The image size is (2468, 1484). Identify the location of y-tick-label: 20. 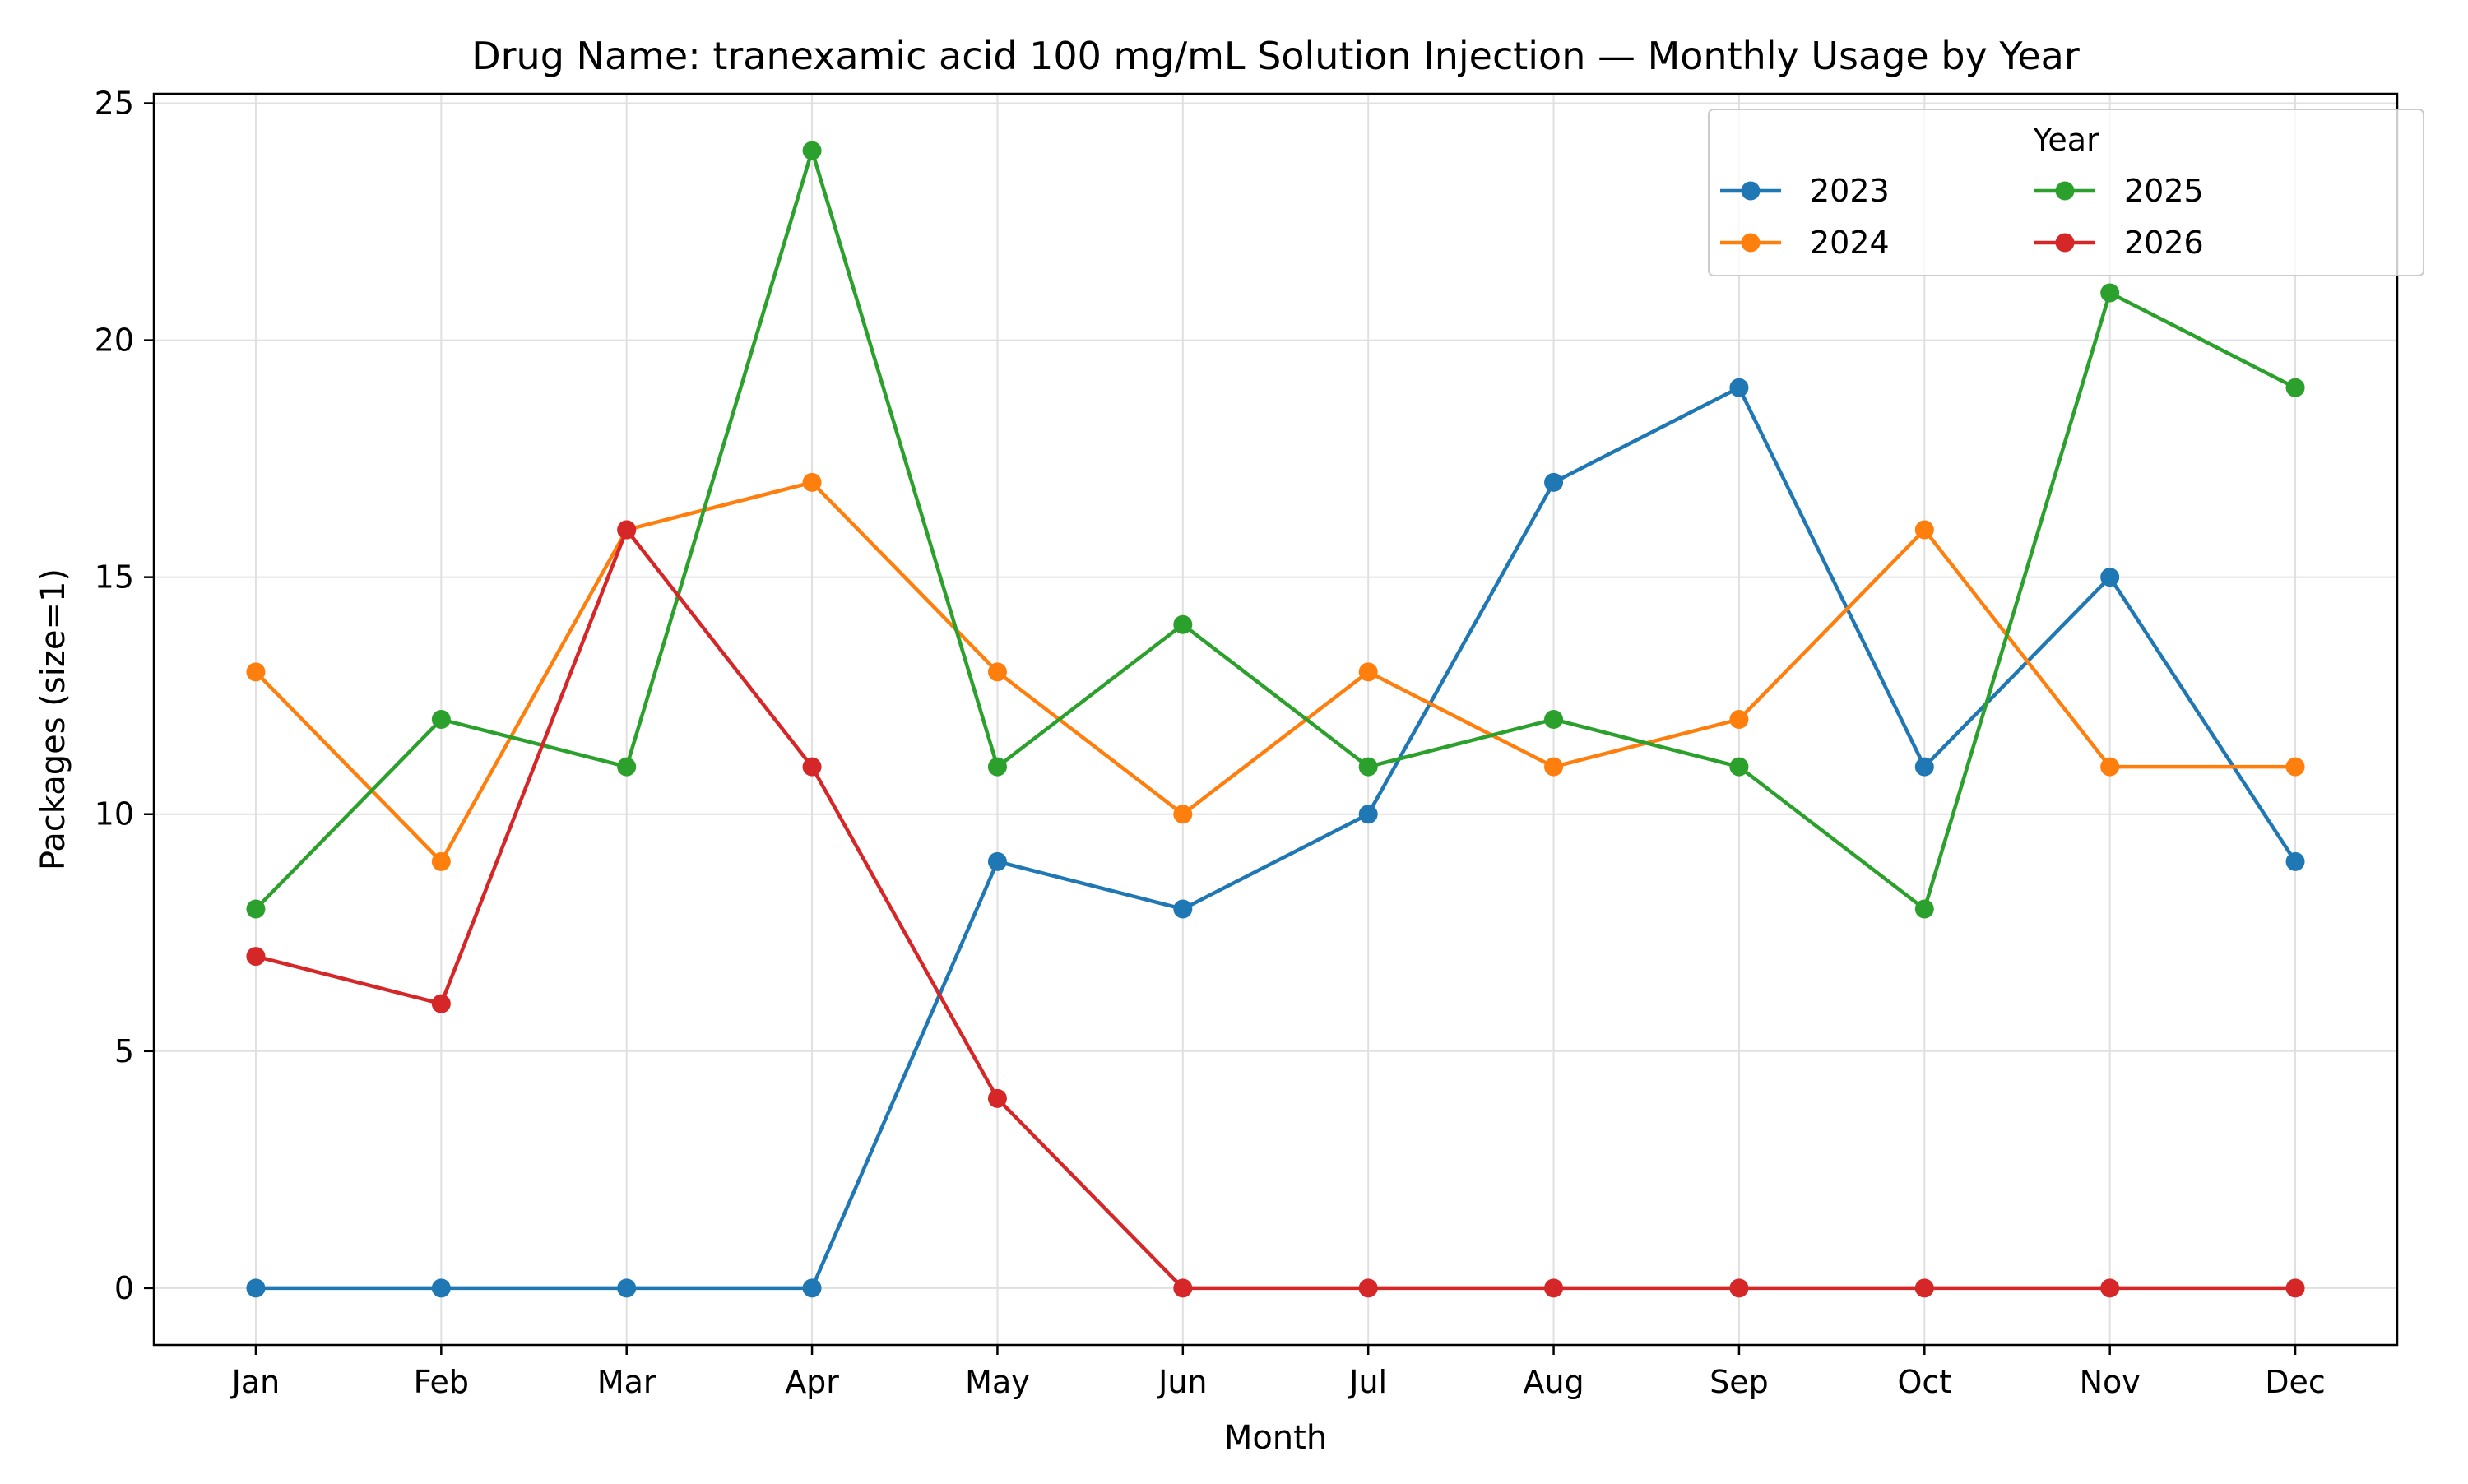
(115, 340).